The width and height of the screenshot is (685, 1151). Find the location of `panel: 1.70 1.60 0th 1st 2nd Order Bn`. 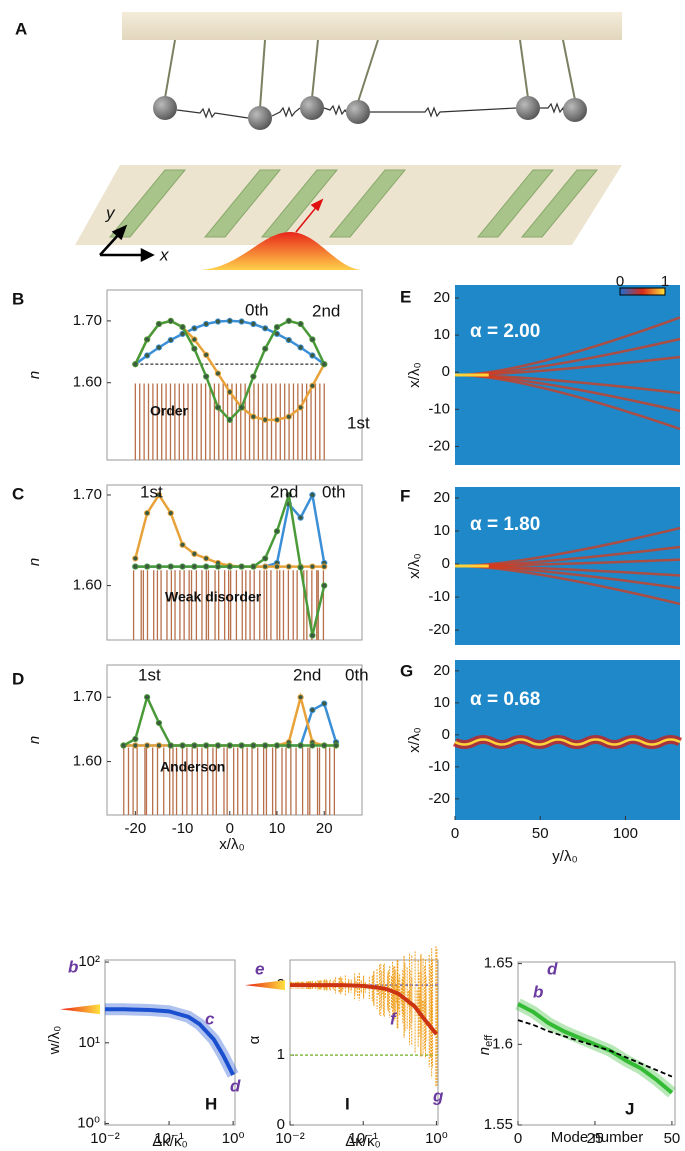

panel: 1.70 1.60 0th 1st 2nd Order Bn is located at coordinates (191, 375).